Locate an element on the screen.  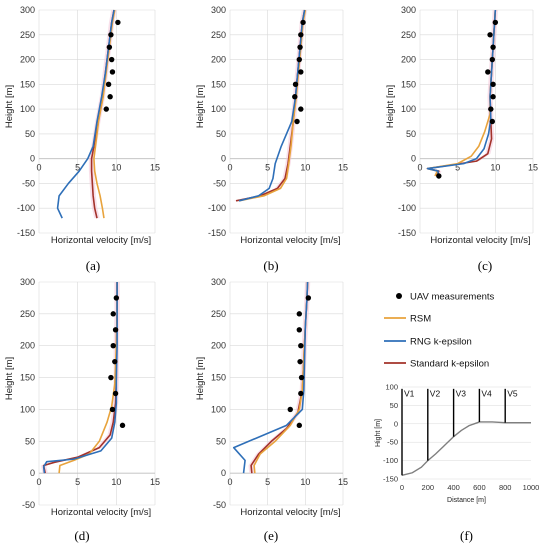
panel-label: (a) is located at coordinates (93, 265).